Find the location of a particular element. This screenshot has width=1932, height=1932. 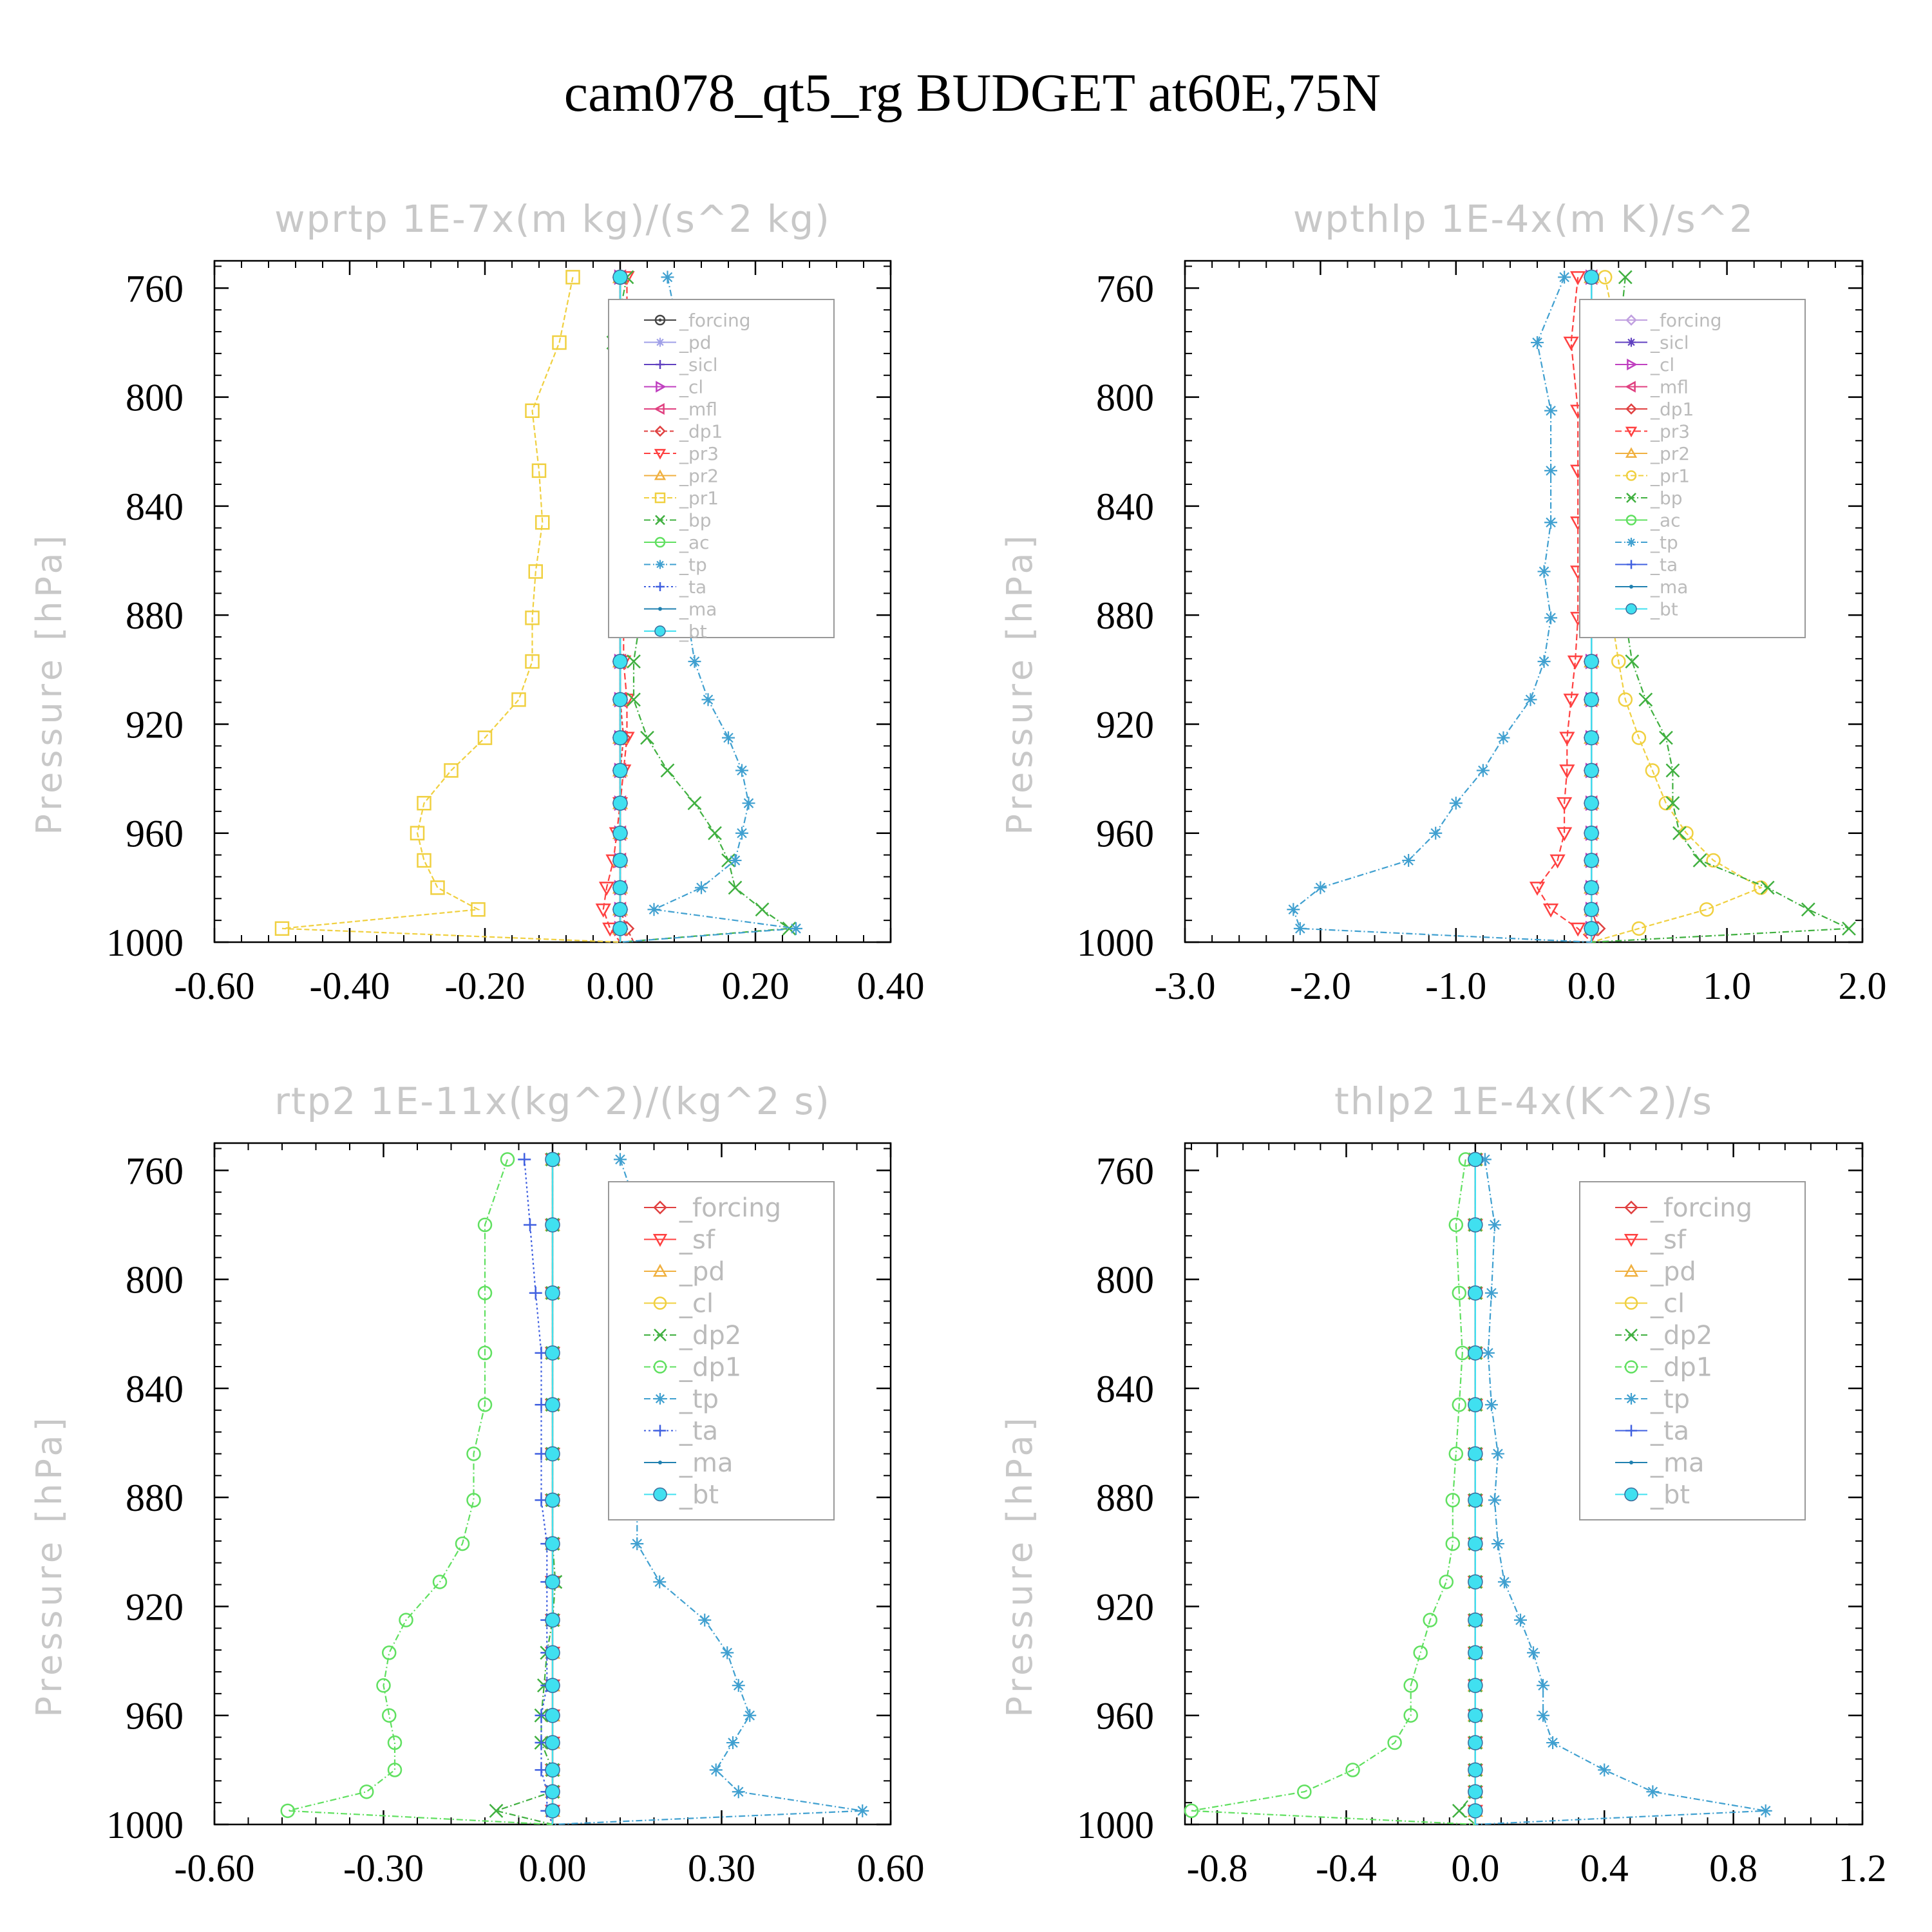

legend-item-pd: _pd is located at coordinates (1655, 1272).